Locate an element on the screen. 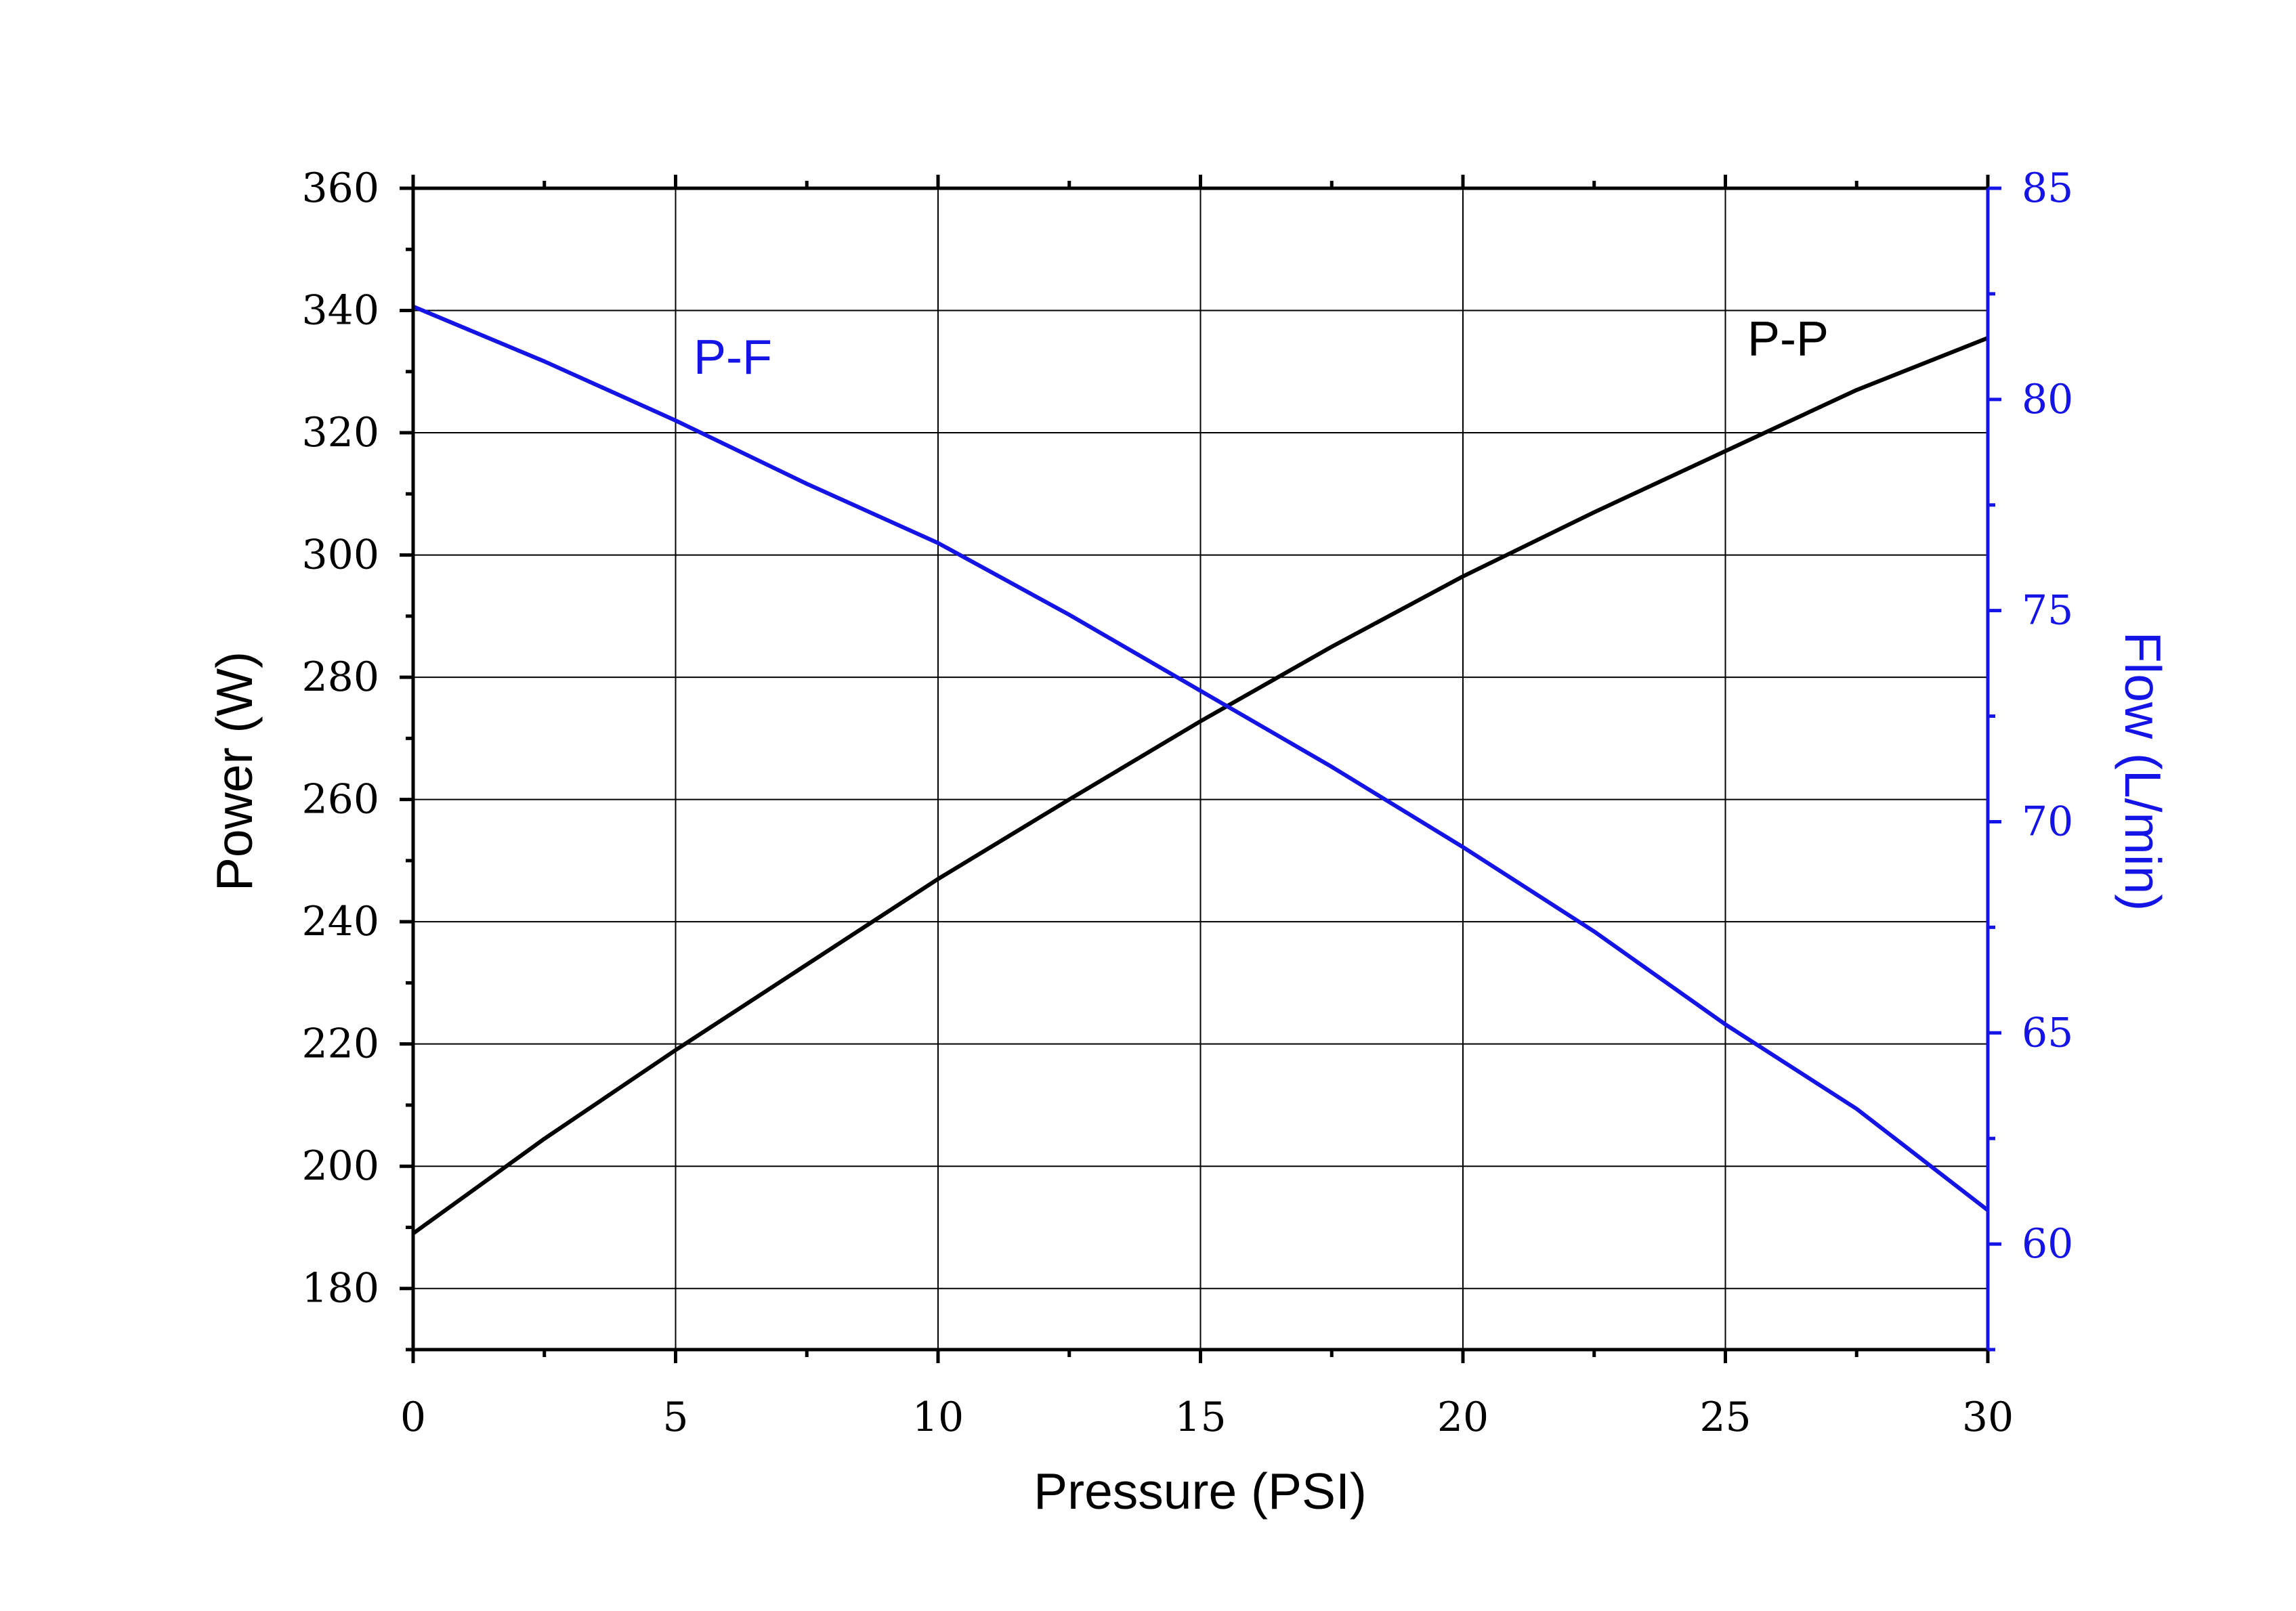 The height and width of the screenshot is (1611, 2296). y-left-tick-label: 200 is located at coordinates (340, 1166).